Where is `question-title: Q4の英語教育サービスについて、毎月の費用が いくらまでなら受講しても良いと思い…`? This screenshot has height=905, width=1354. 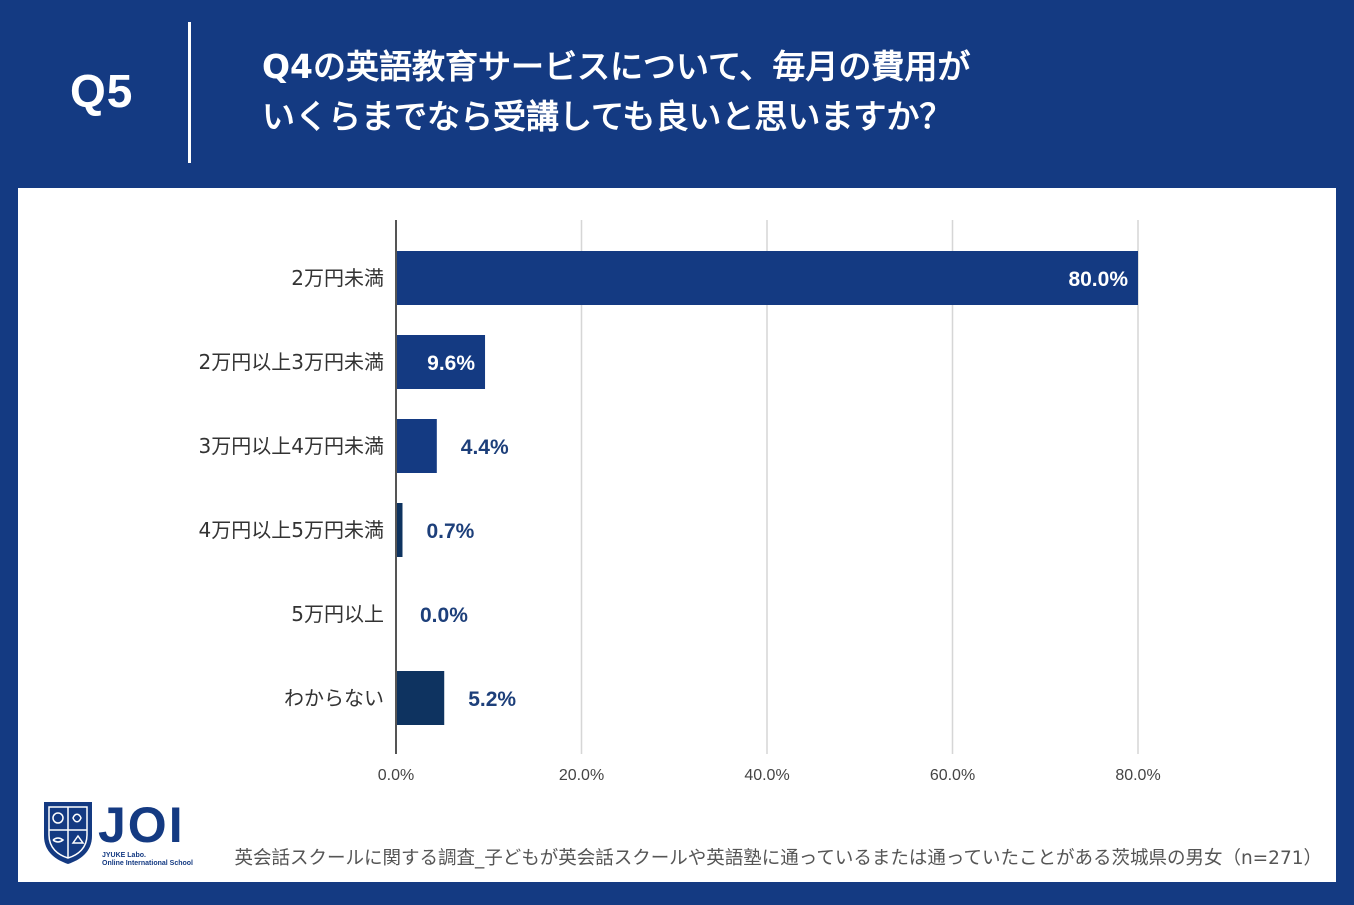 question-title: Q4の英語教育サービスについて、毎月の費用が いくらまでなら受講しても良いと思い… is located at coordinates (792, 92).